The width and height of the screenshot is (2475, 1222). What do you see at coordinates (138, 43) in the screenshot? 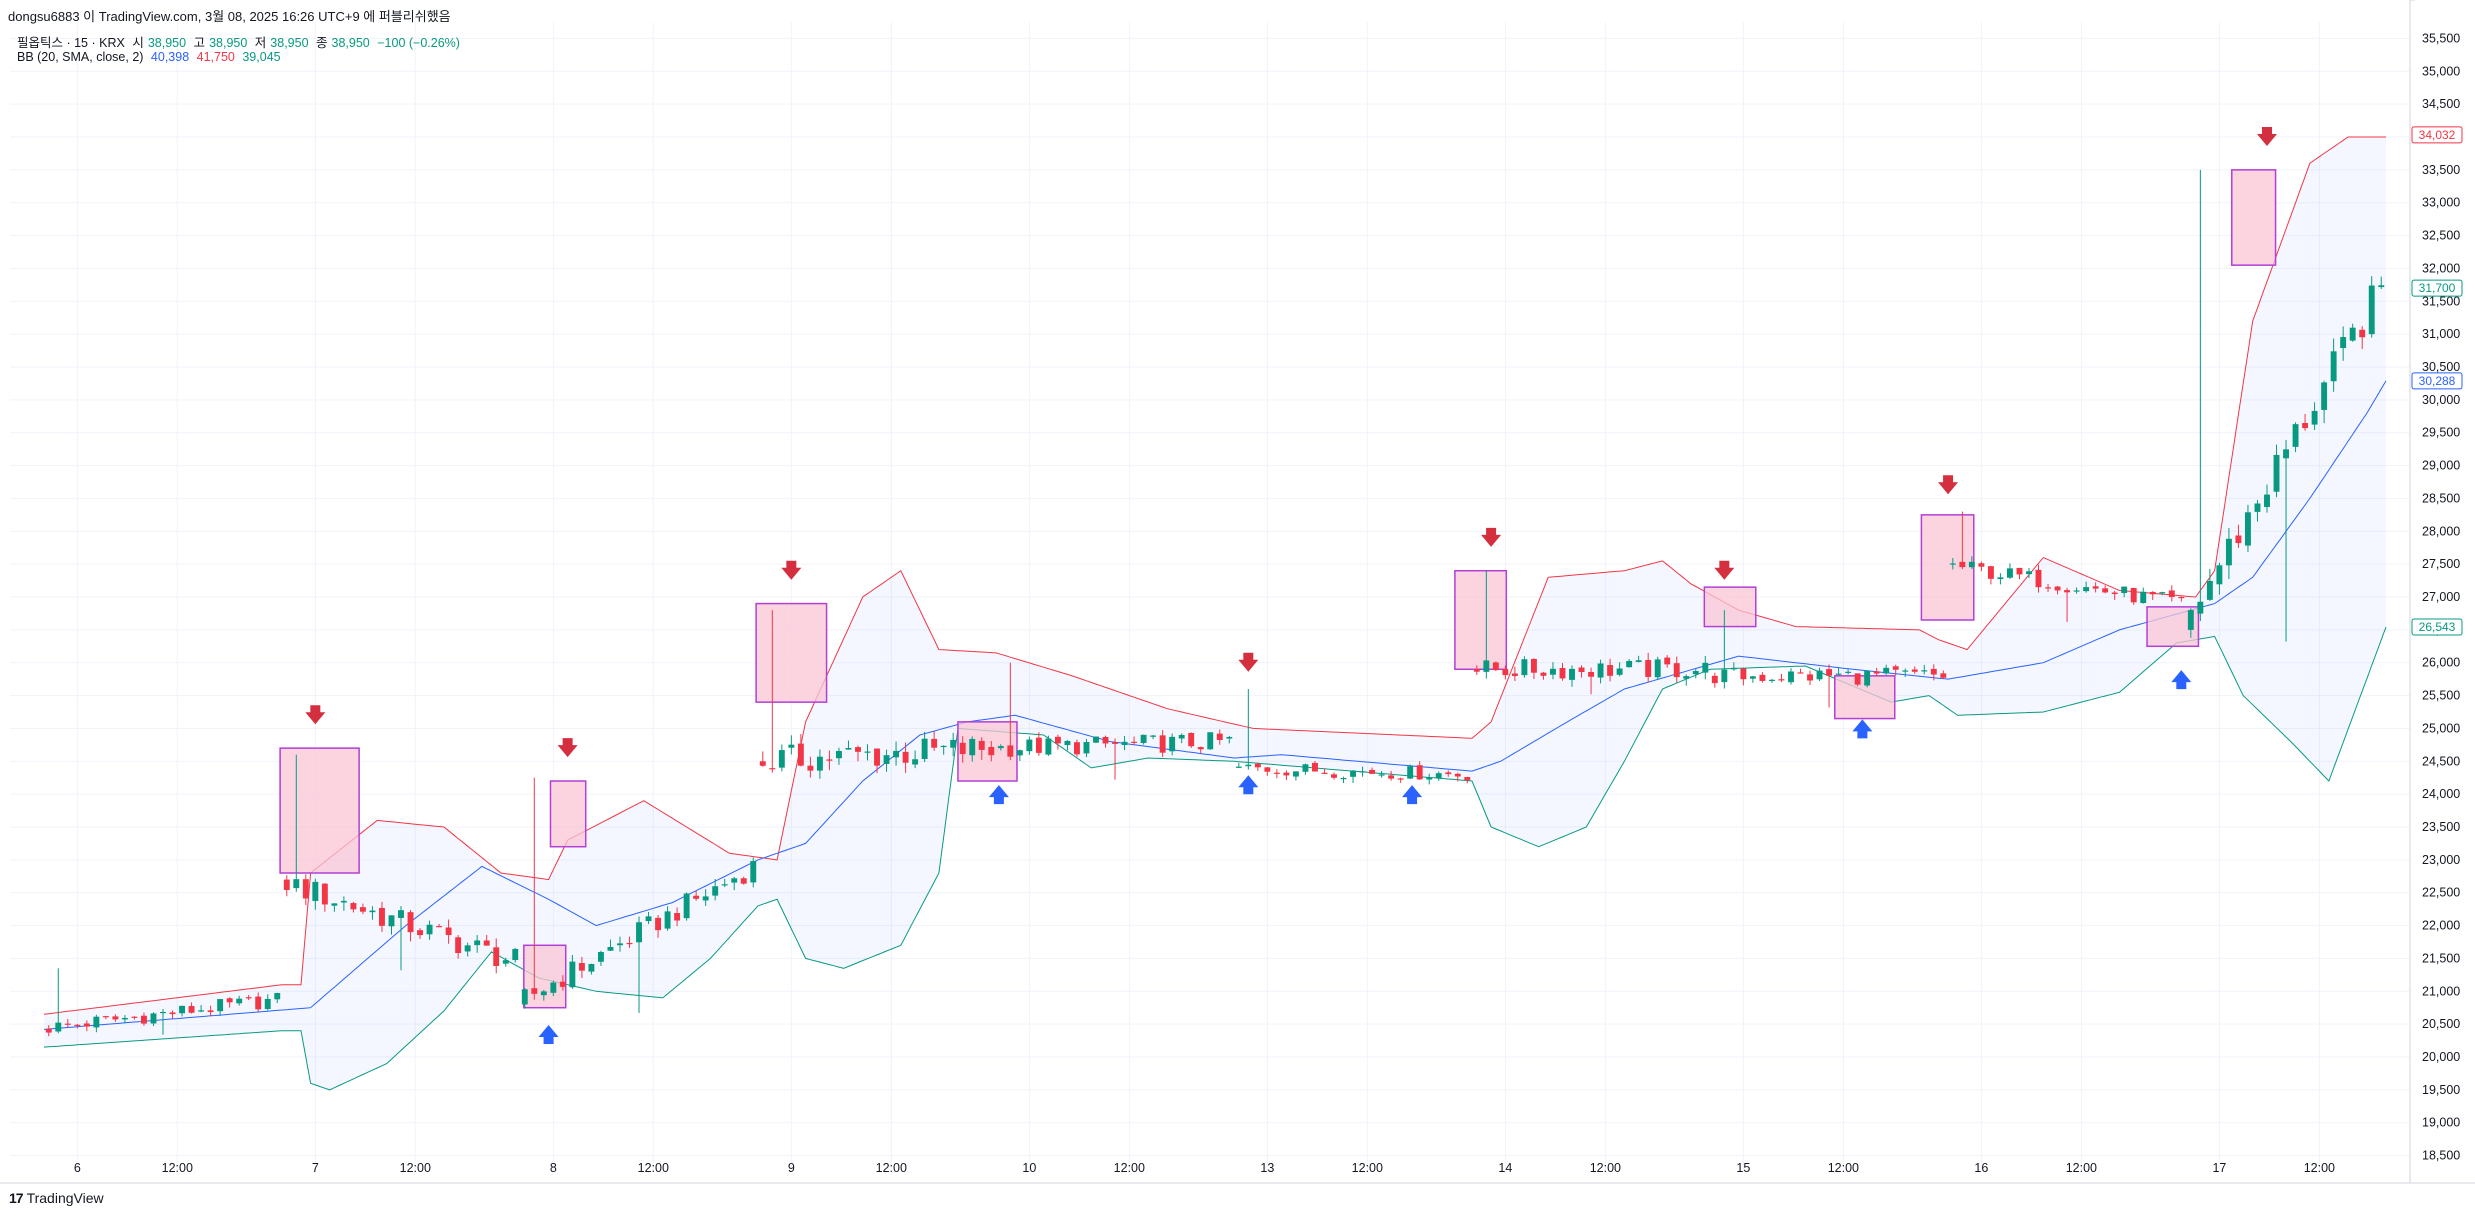
I see `open-label: 시` at bounding box center [138, 43].